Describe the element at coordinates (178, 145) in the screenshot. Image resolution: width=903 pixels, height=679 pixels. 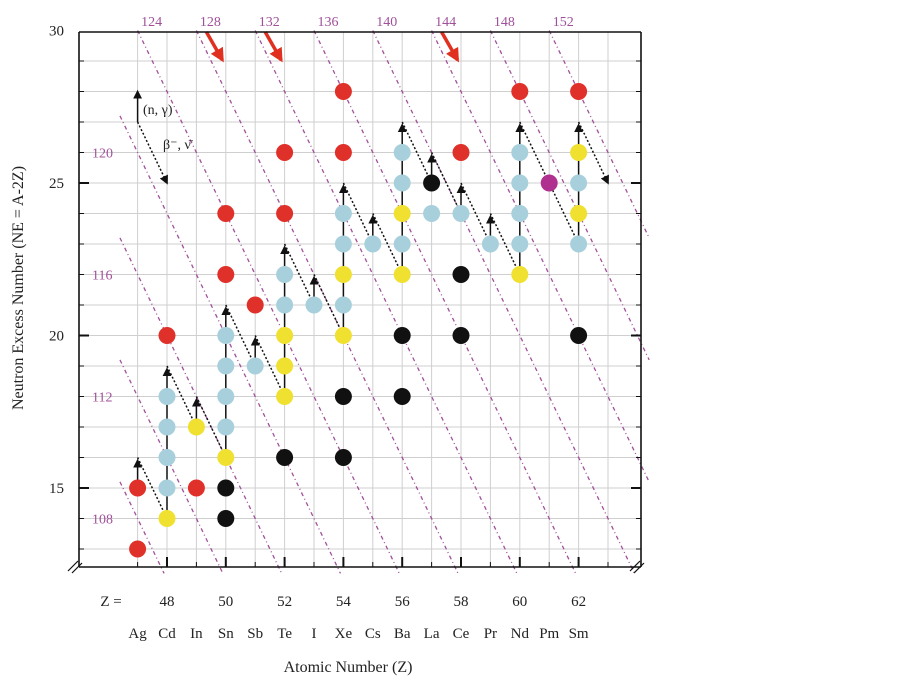
I see `decay-annotation: β⁻, ν̄` at that location.